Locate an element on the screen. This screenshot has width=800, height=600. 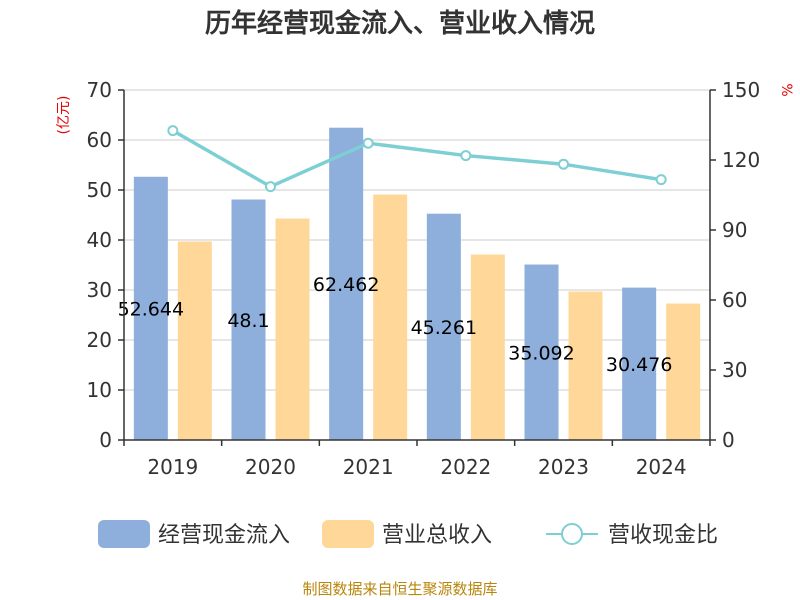
right-axis-tick-label: 30 is located at coordinates (734, 370).